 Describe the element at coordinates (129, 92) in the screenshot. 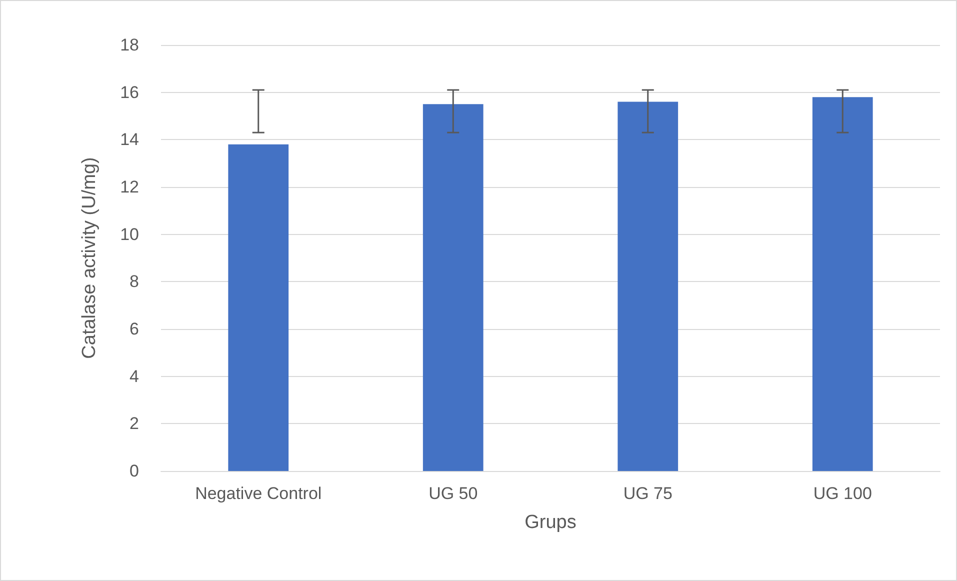

I see `y-tick-label: 16` at that location.